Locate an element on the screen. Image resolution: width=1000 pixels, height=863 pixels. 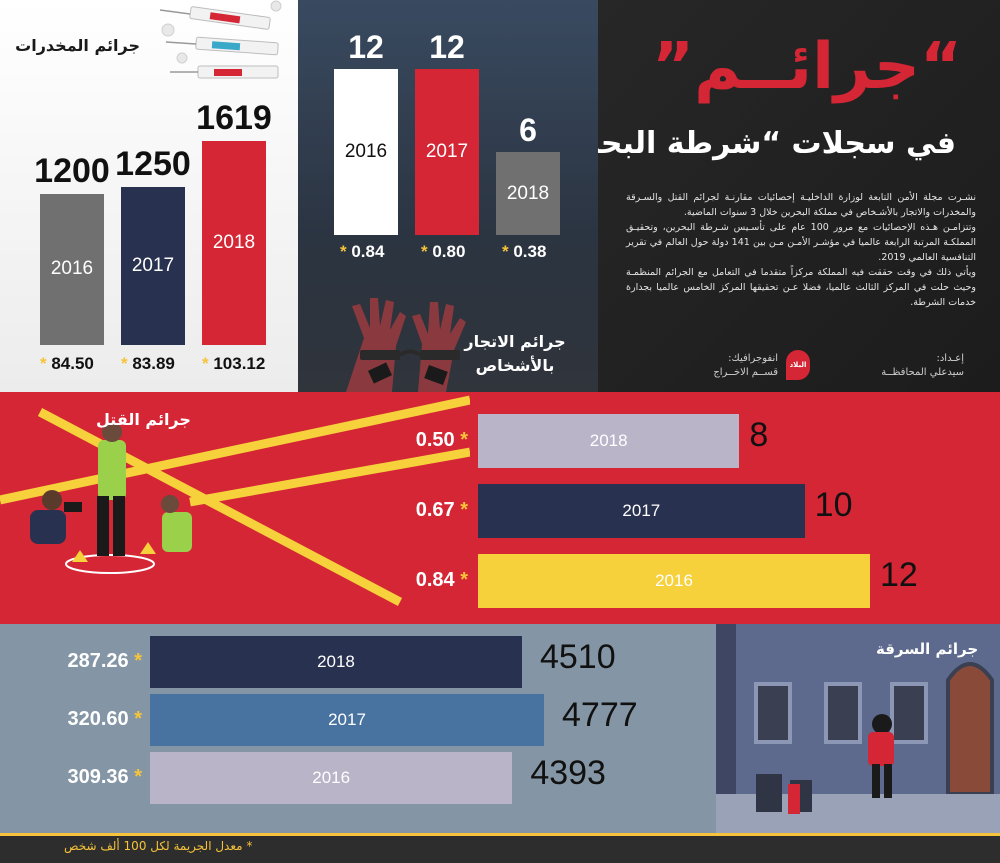
rate-label: * 287.26 is located at coordinates (96, 661).